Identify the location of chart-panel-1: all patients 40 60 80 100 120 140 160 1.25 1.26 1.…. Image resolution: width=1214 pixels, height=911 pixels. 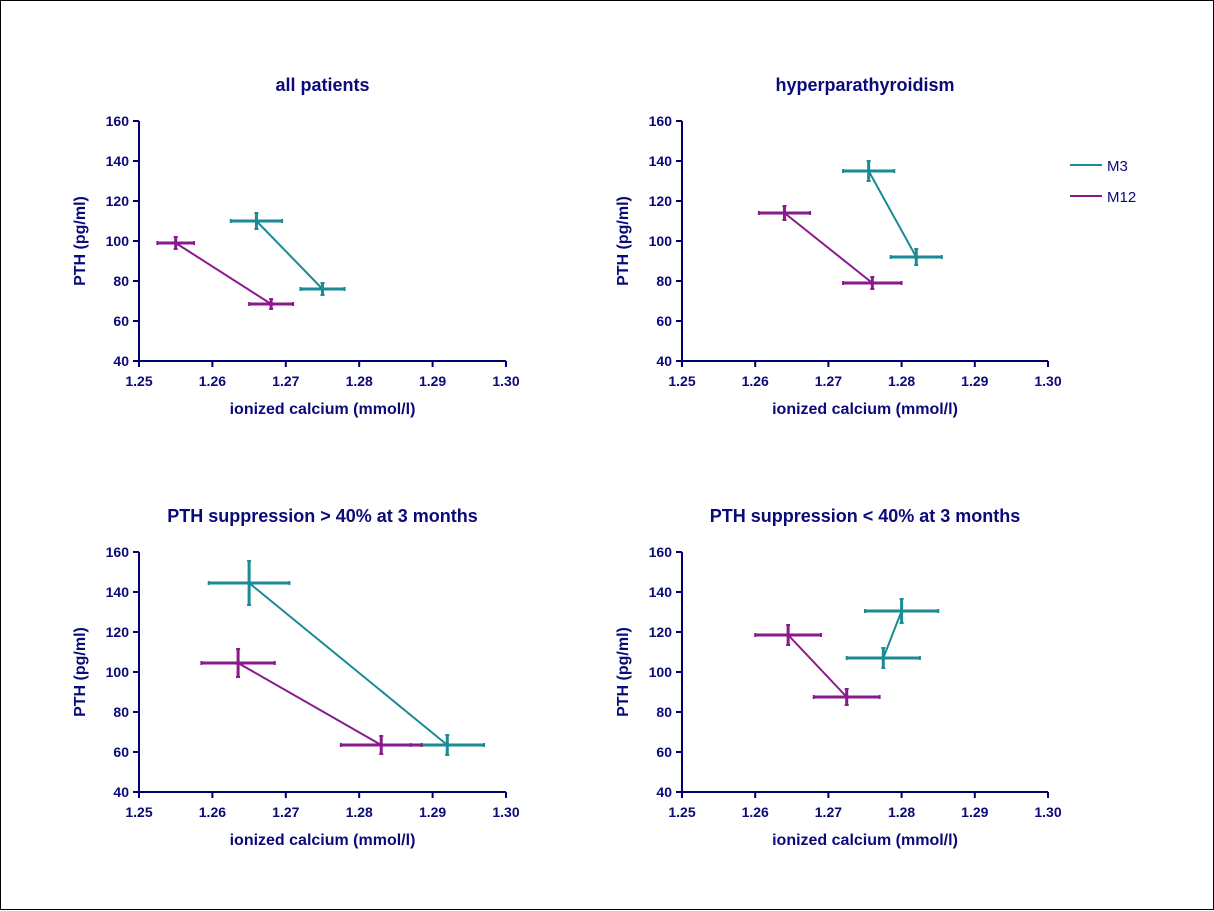
(296, 246).